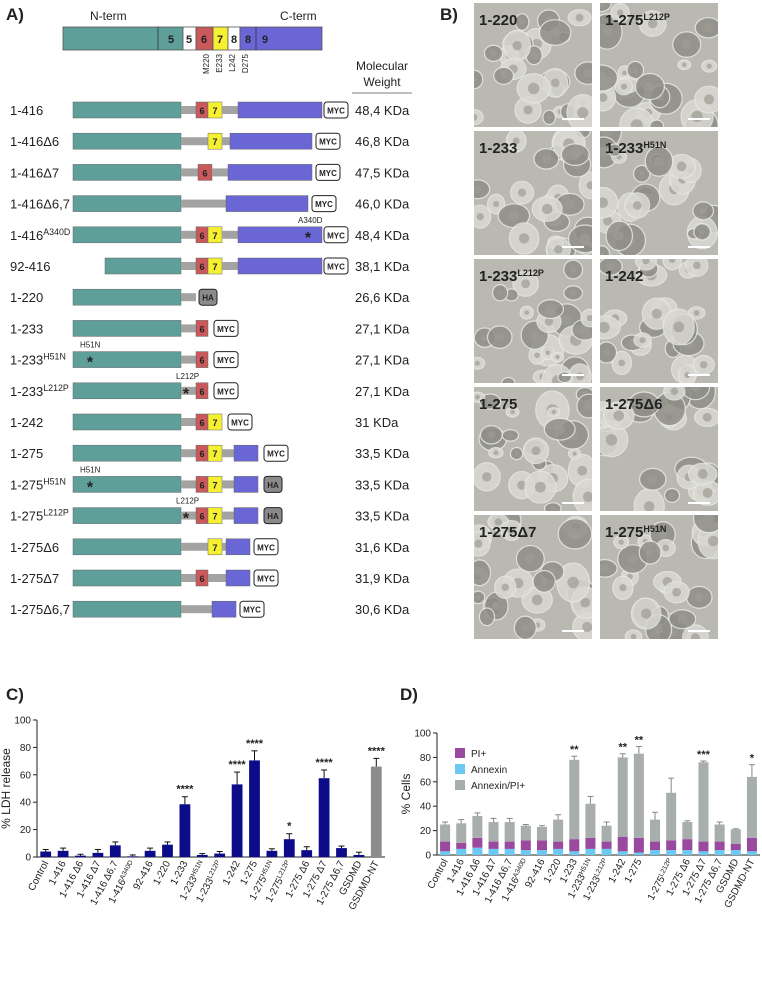 This screenshot has height=998, width=762. Describe the element at coordinates (624, 532) in the screenshot. I see `micrograph-label-base: 1-275` at that location.